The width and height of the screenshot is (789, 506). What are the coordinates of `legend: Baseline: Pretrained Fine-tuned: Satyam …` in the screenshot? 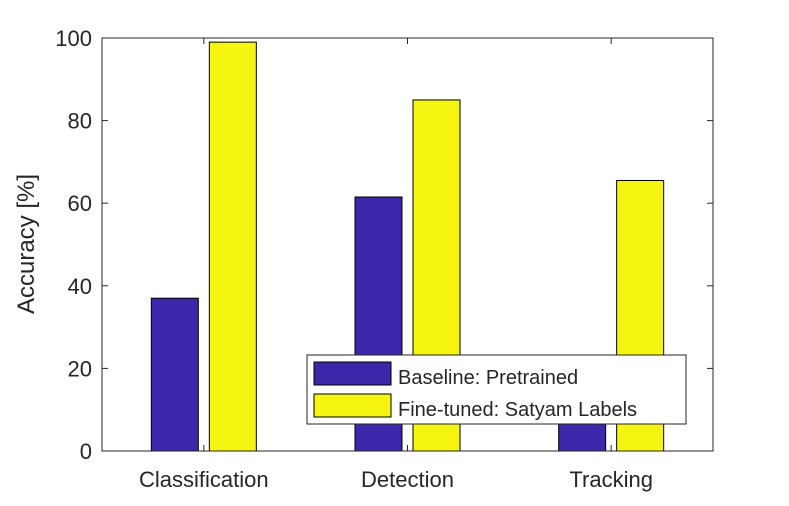 It's located at (496, 389).